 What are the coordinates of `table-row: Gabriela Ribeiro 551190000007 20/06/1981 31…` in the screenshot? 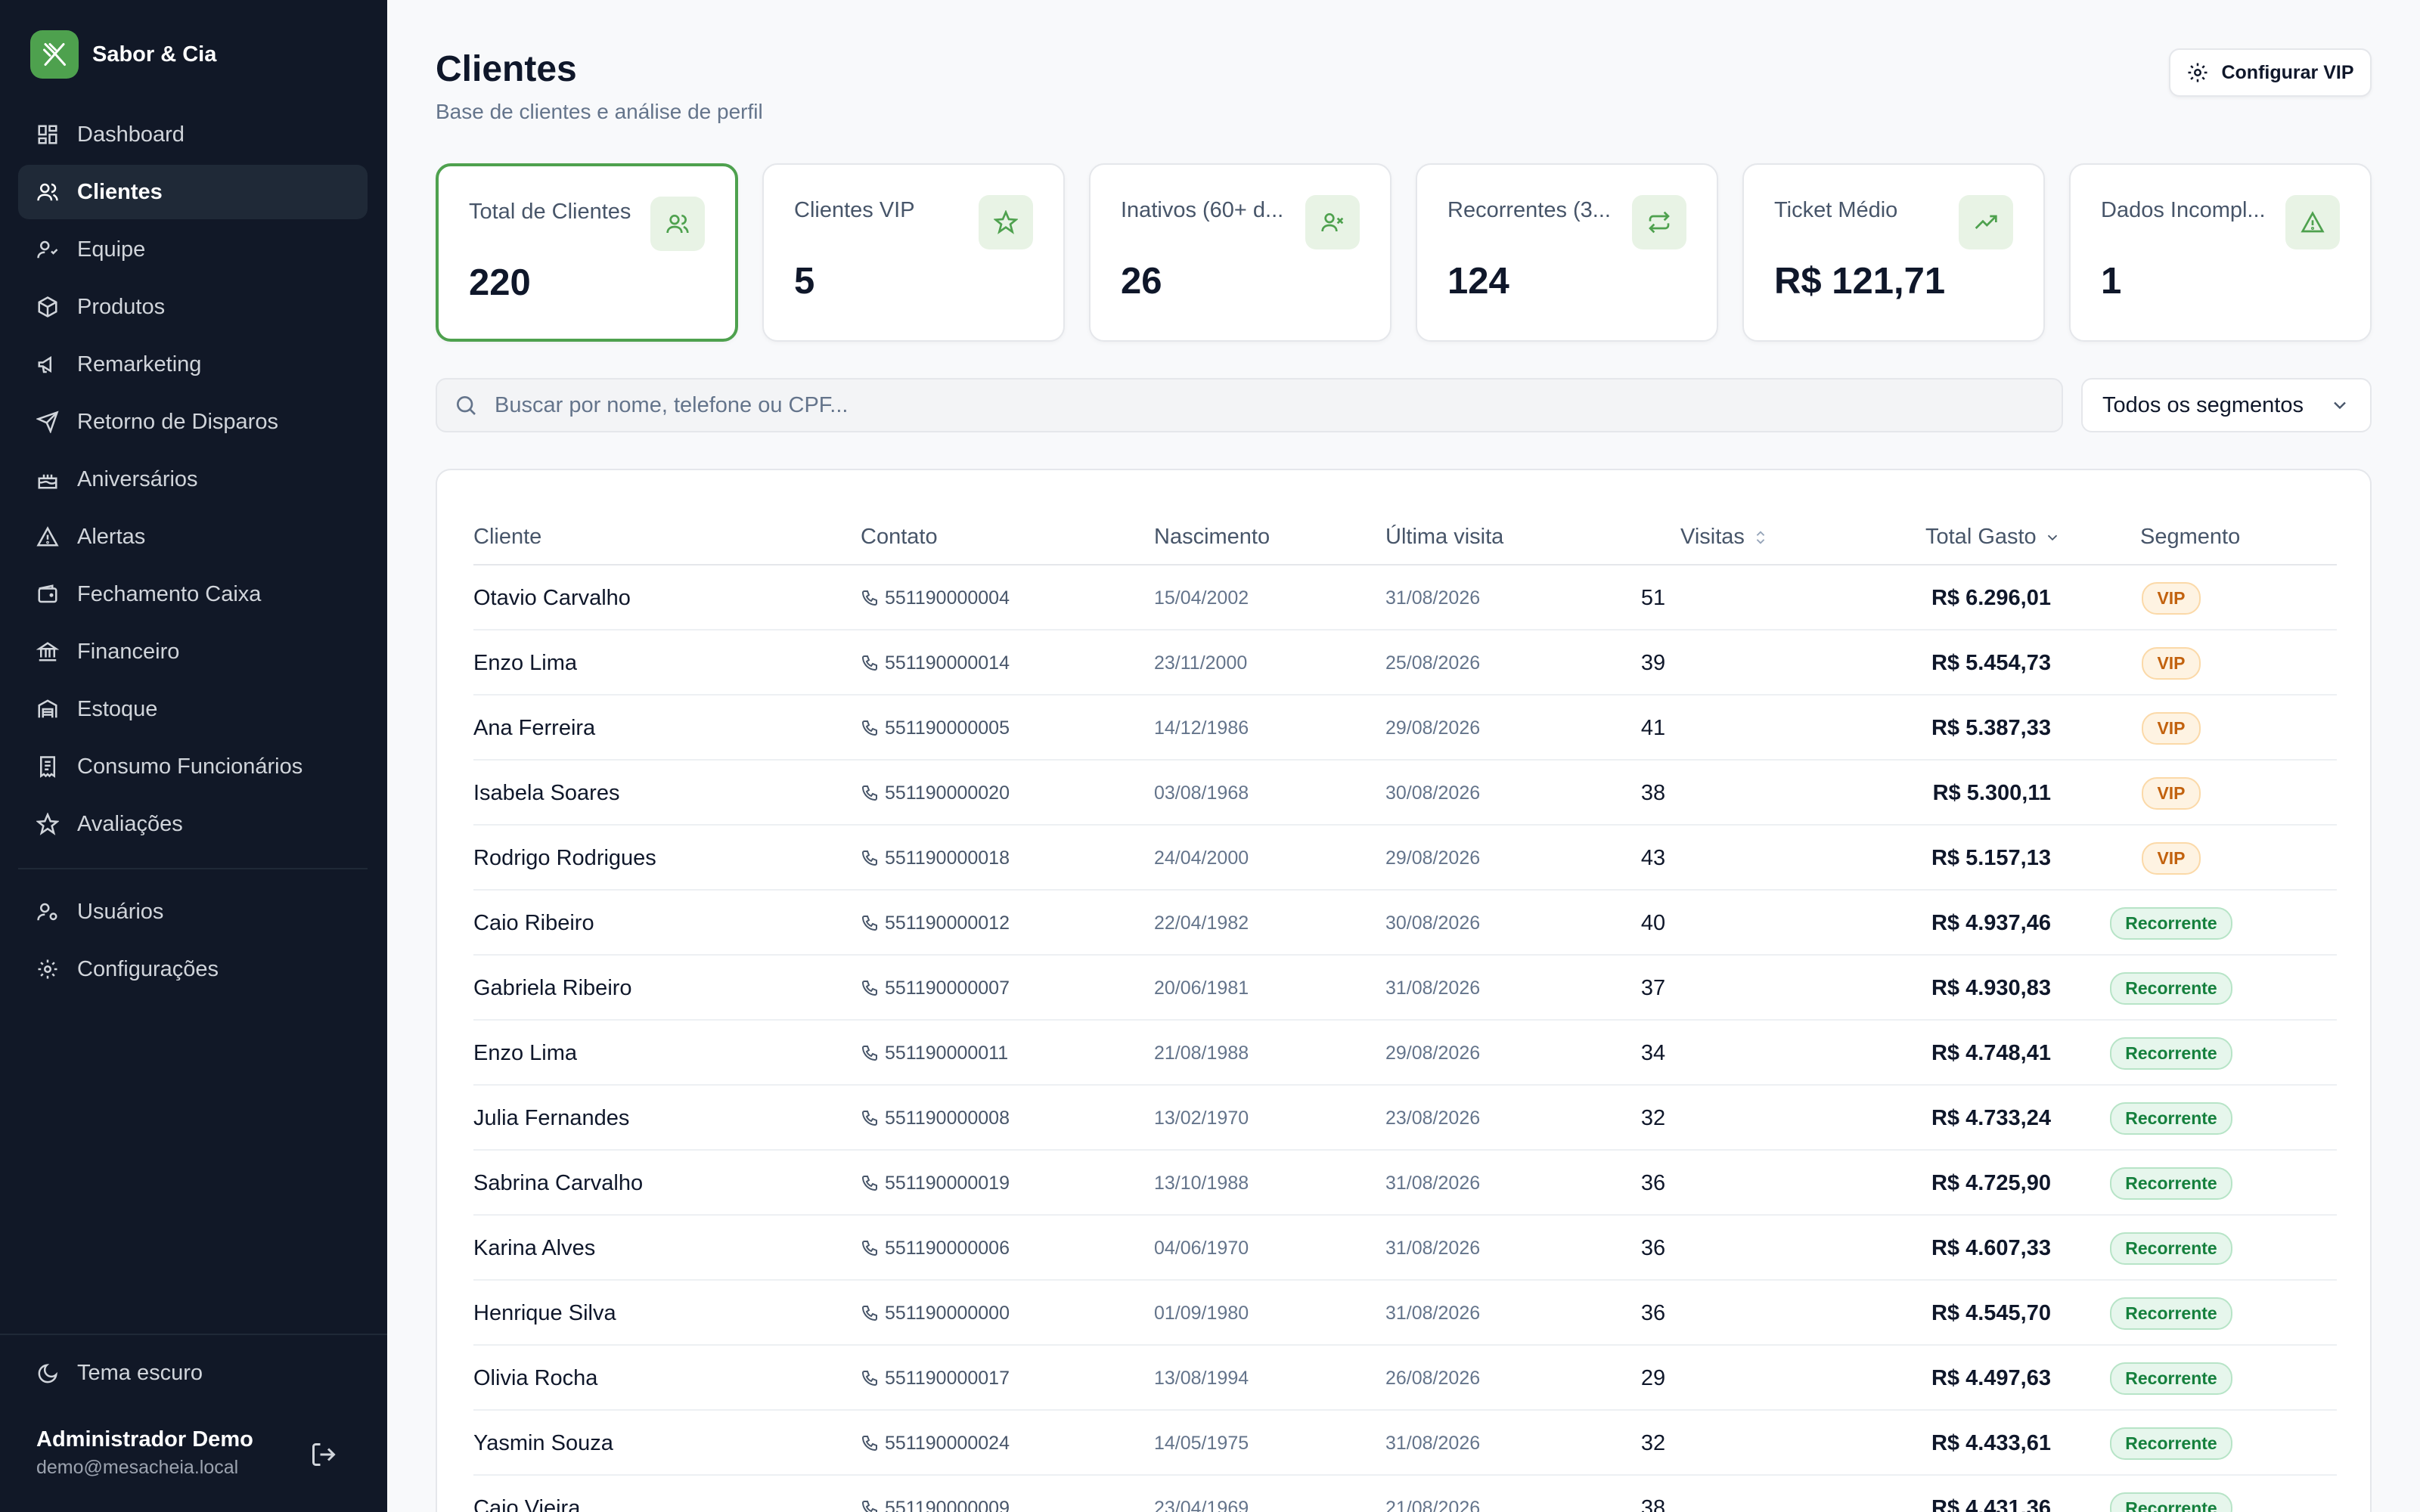 It's located at (1405, 989).